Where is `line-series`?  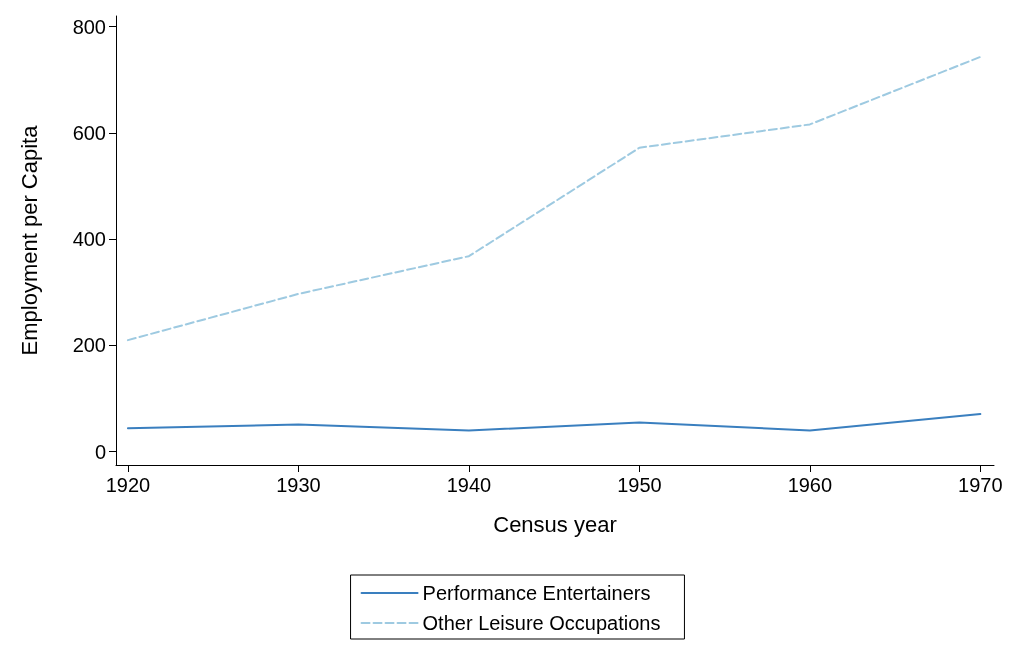
line-series is located at coordinates (554, 422).